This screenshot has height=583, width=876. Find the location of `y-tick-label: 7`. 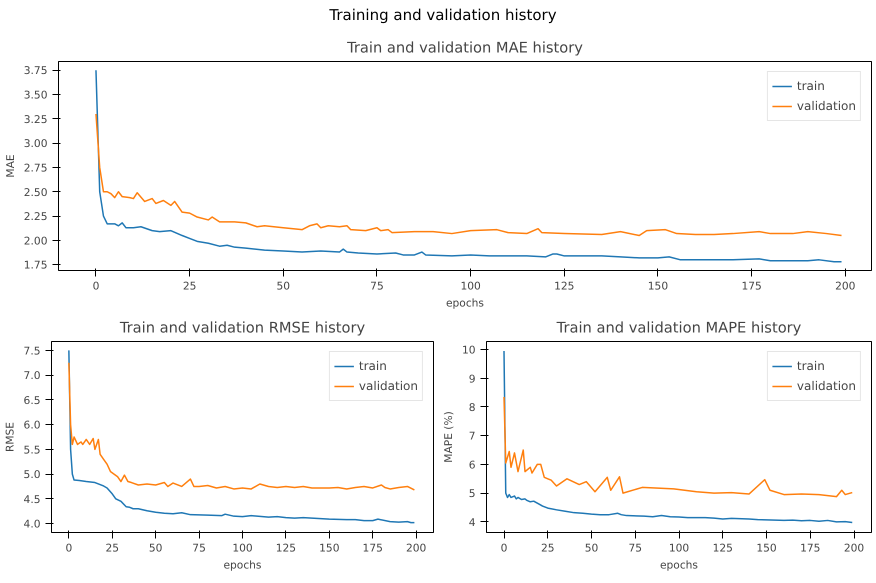

y-tick-label: 7 is located at coordinates (472, 436).